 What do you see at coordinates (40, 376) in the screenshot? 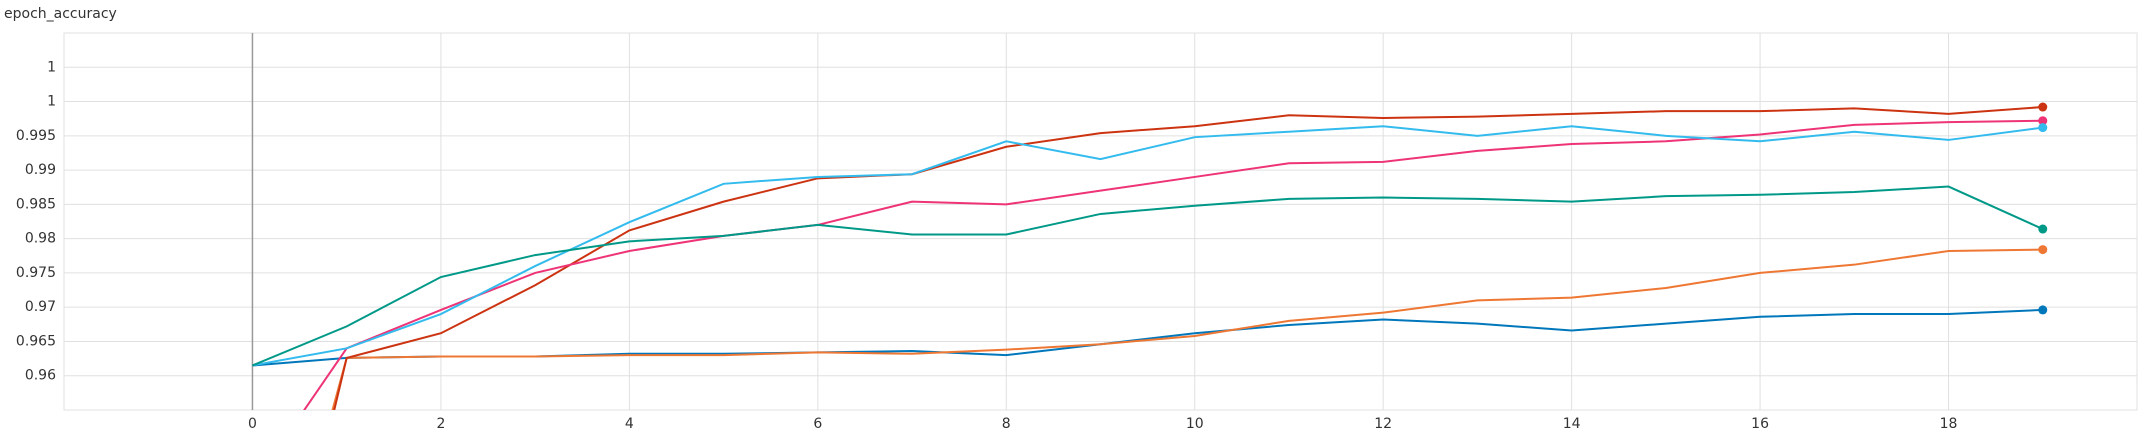
I see `y-tick-label: 0.96` at bounding box center [40, 376].